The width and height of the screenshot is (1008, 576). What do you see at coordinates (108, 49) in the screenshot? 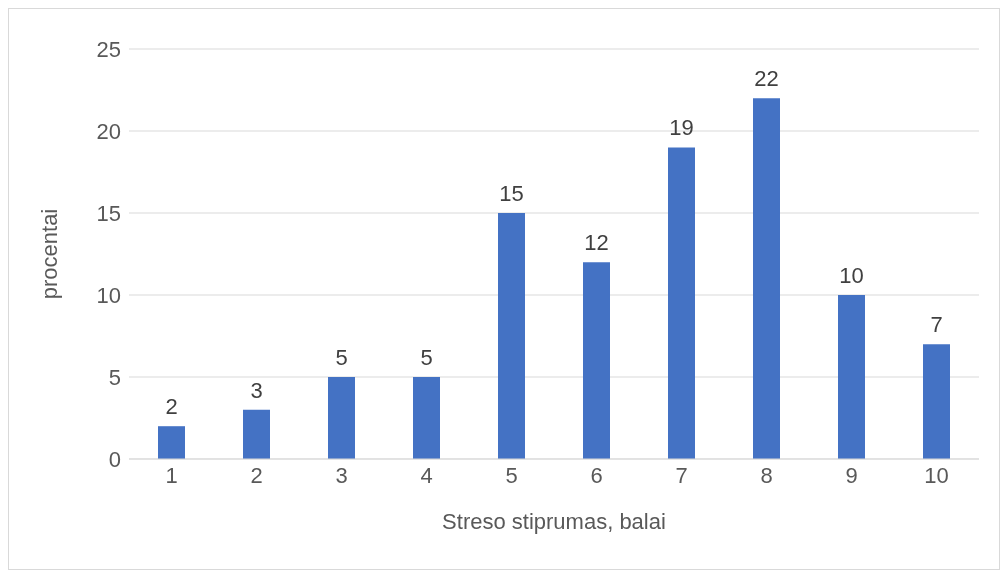
I see `y-tick-label: 25` at bounding box center [108, 49].